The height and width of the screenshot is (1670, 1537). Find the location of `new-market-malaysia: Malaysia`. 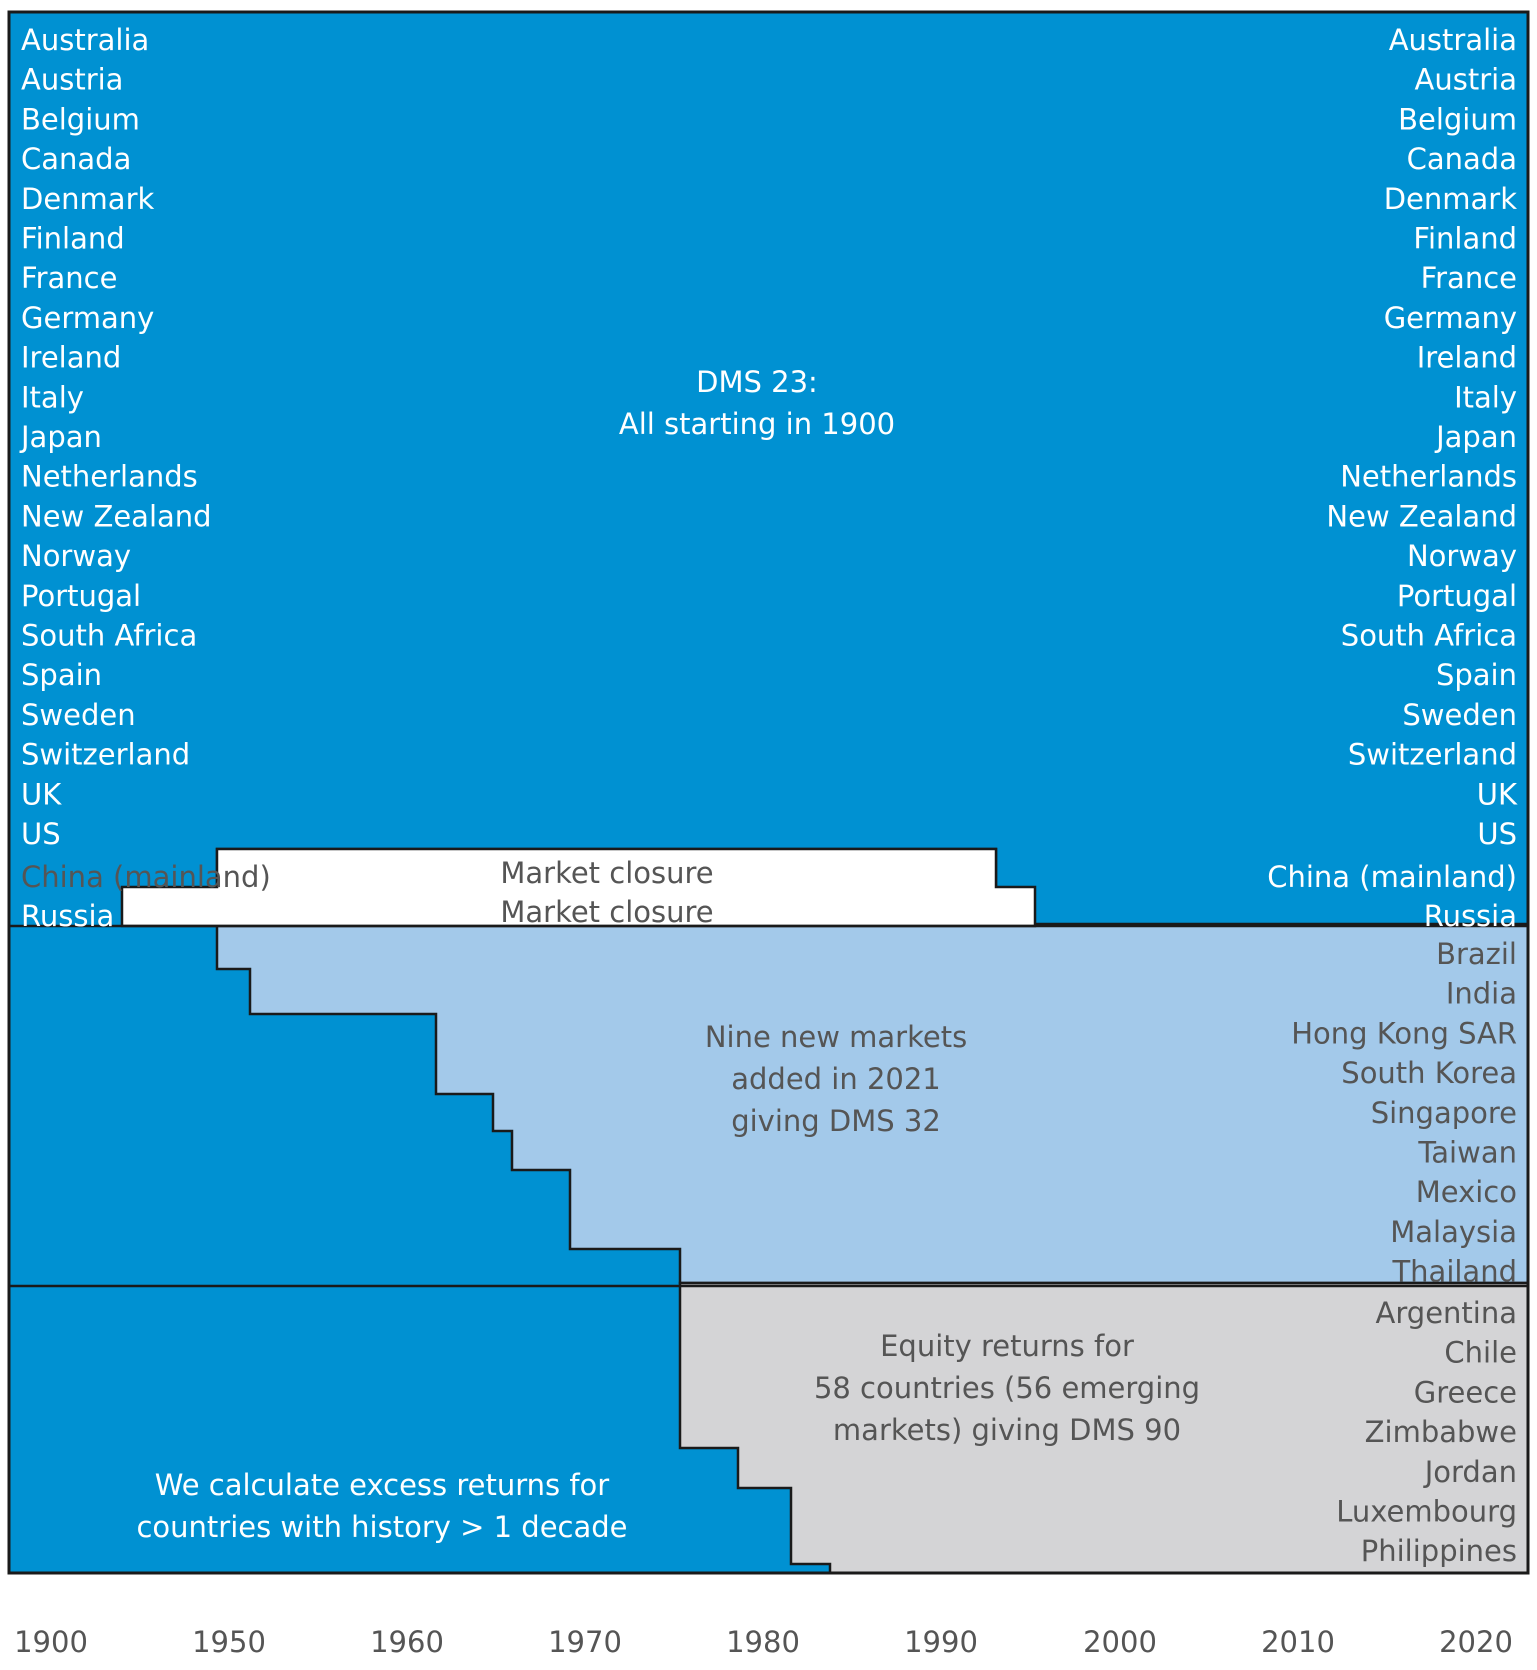

new-market-malaysia: Malaysia is located at coordinates (1453, 1232).